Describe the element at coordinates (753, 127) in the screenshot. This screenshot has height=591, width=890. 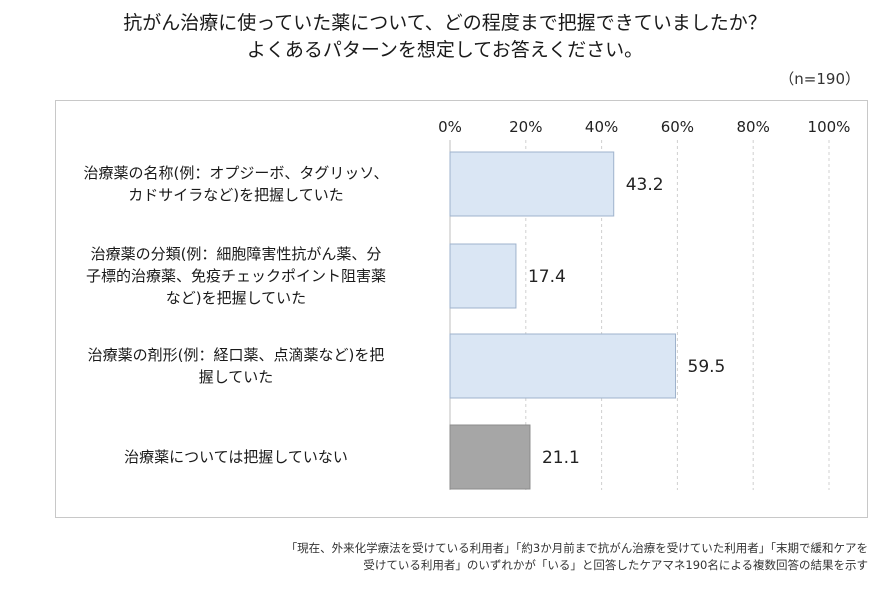
I see `x-tick-label: 80%` at that location.